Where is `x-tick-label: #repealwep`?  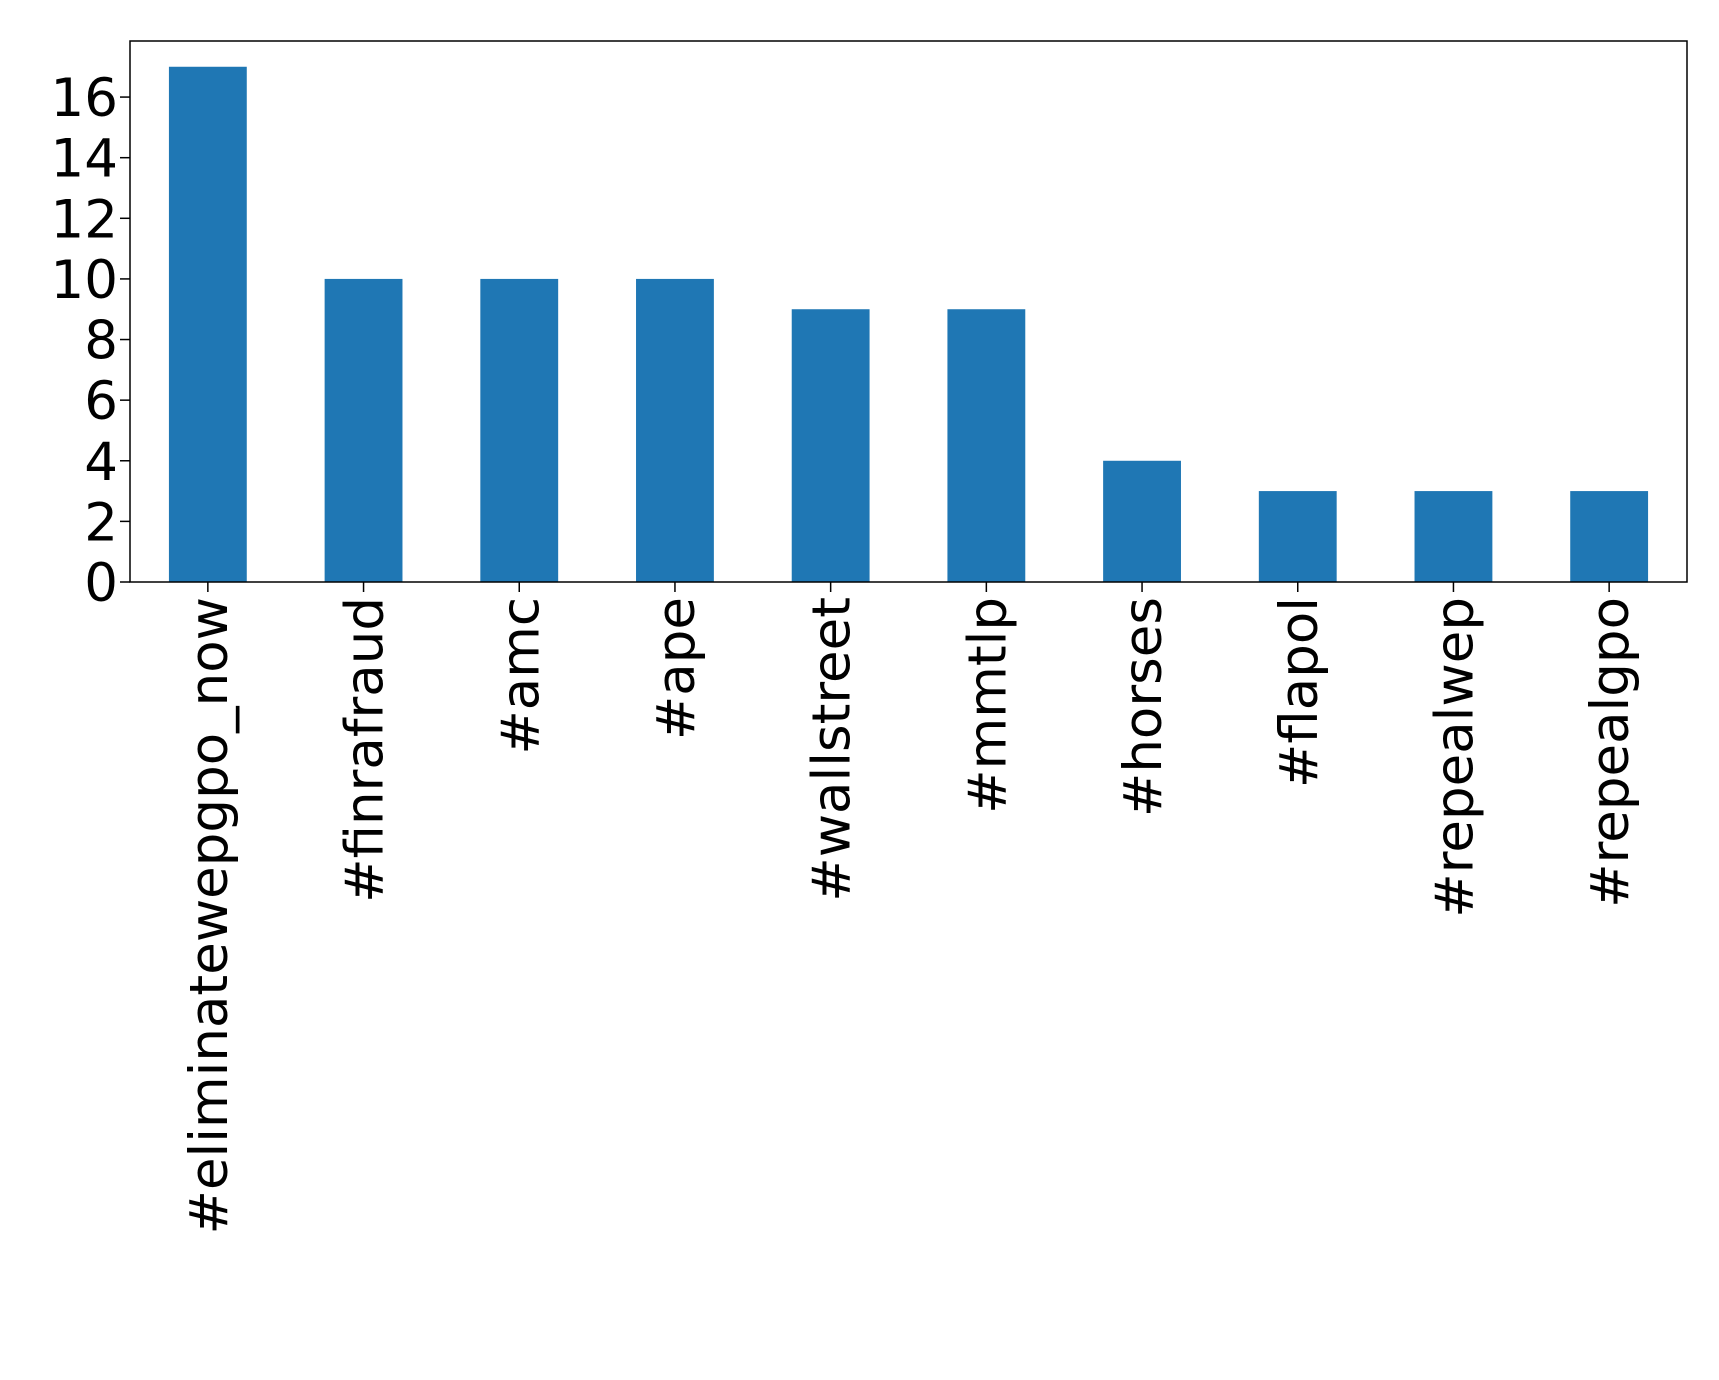 x-tick-label: #repealwep is located at coordinates (1454, 757).